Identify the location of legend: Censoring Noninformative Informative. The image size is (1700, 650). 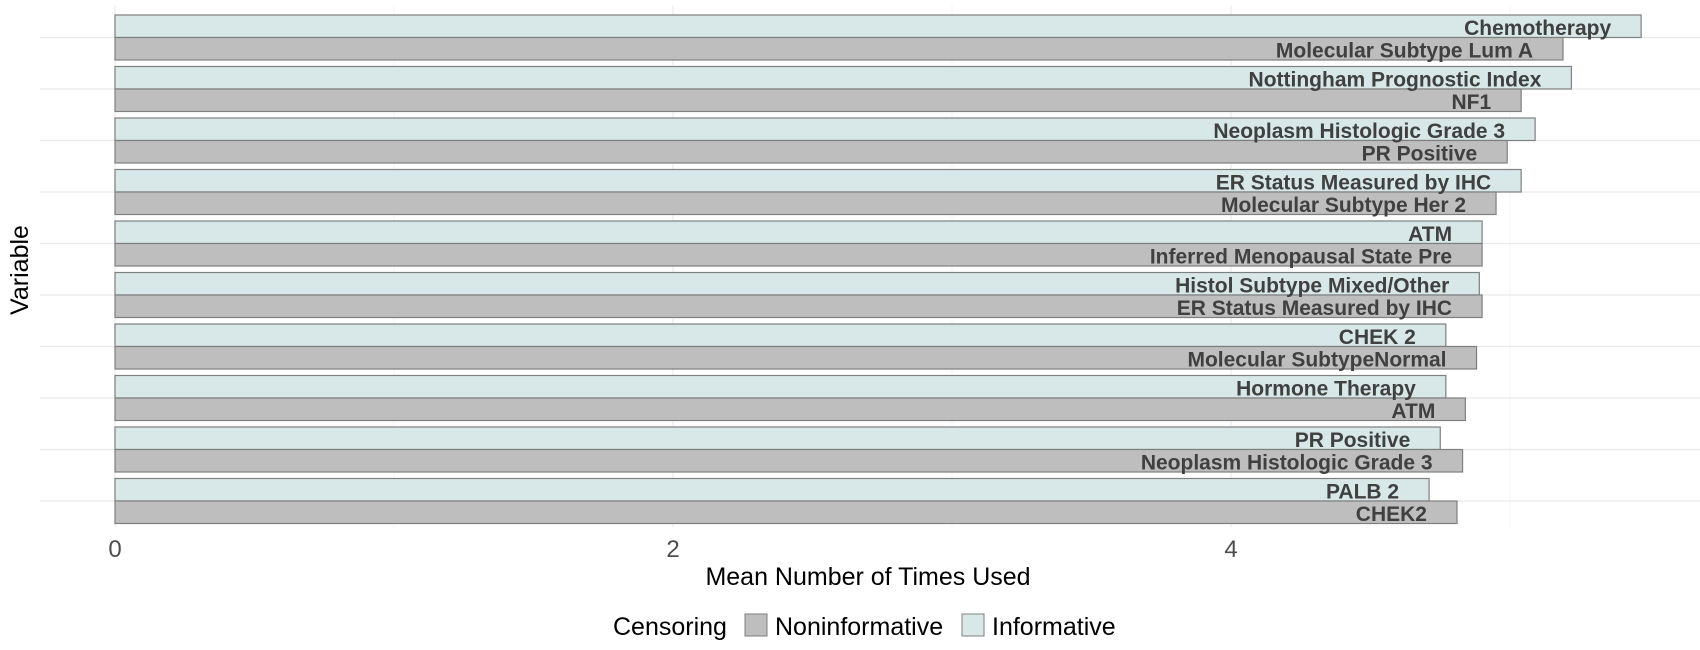
(864, 627).